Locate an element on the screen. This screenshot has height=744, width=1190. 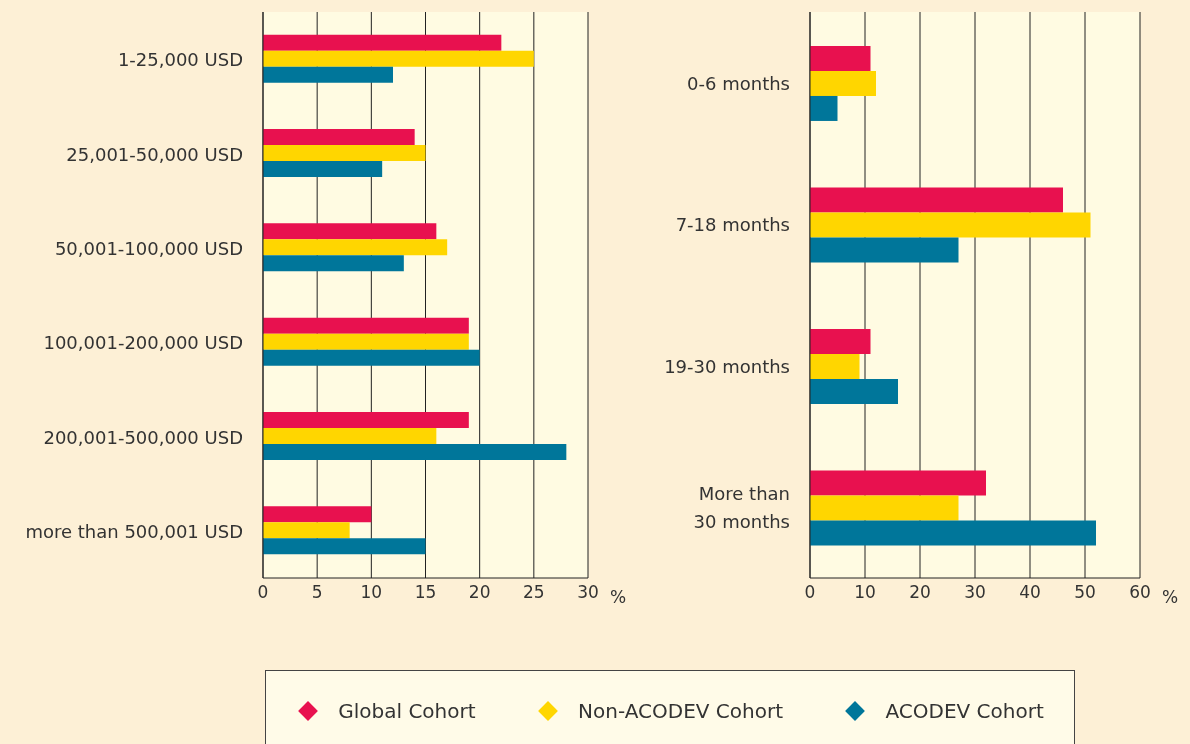
y-tick-label: 7-18 months is located at coordinates (732, 225).